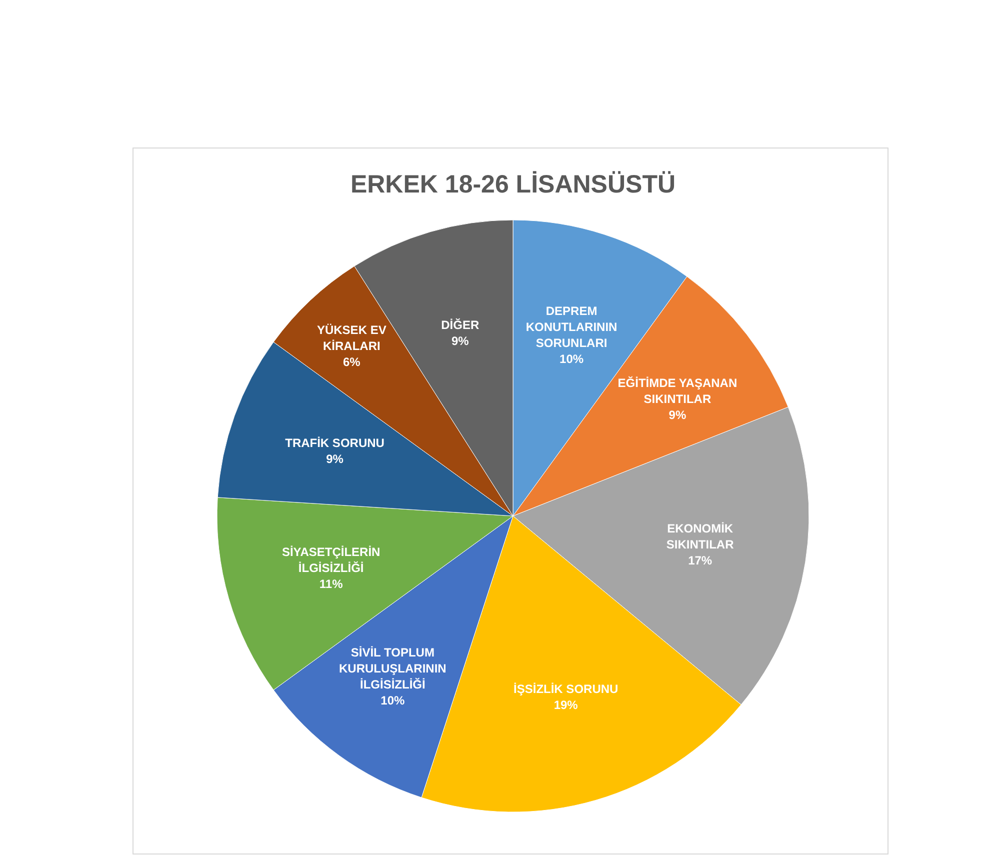  Describe the element at coordinates (566, 705) in the screenshot. I see `data-label: 19%` at that location.